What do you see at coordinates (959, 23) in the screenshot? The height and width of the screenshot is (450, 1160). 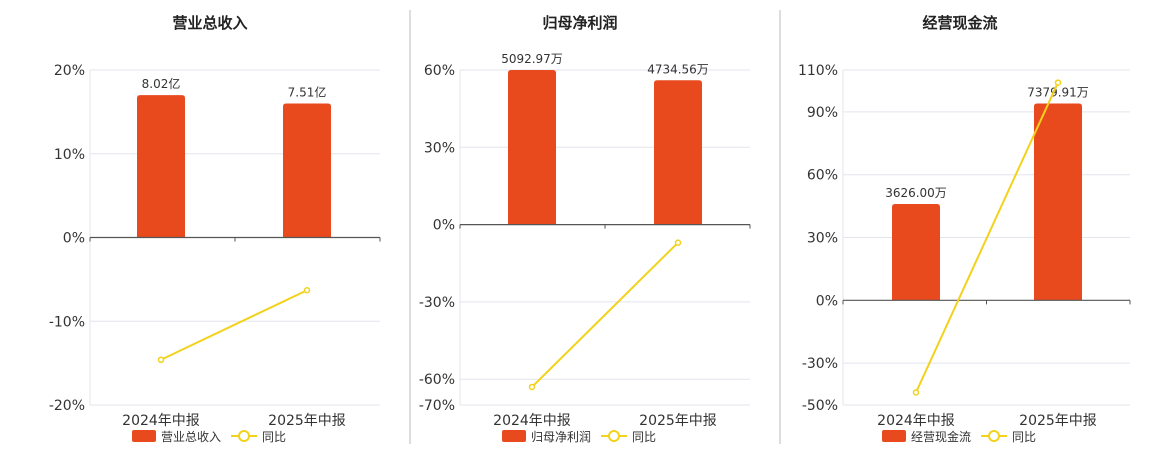 I see `chart-title: 经营现金流` at bounding box center [959, 23].